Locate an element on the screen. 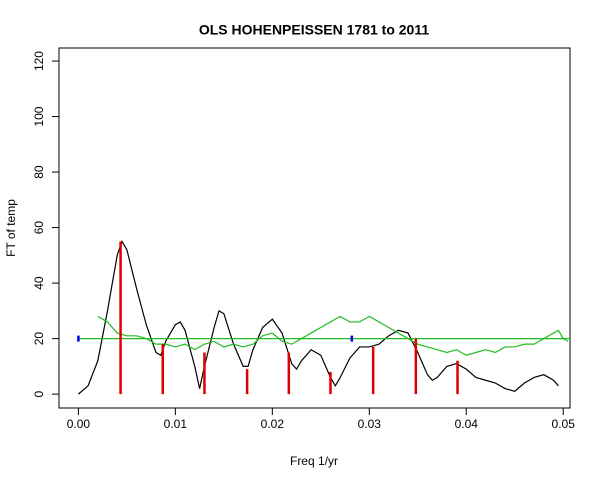 This screenshot has width=600, height=480. y-axis-label: FT of temp is located at coordinates (11, 228).